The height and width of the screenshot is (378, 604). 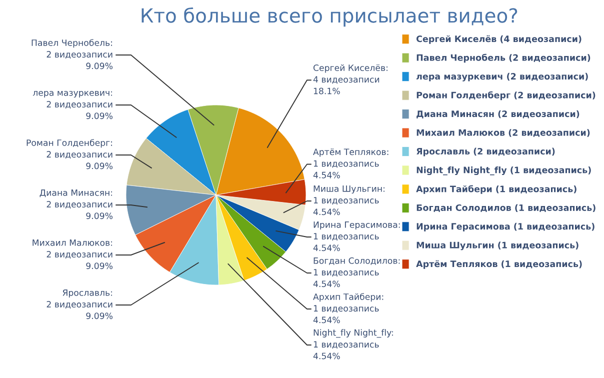 What do you see at coordinates (348, 308) in the screenshot?
I see `text: Архип Тайбери: 1 видеозапись 4.54%` at bounding box center [348, 308].